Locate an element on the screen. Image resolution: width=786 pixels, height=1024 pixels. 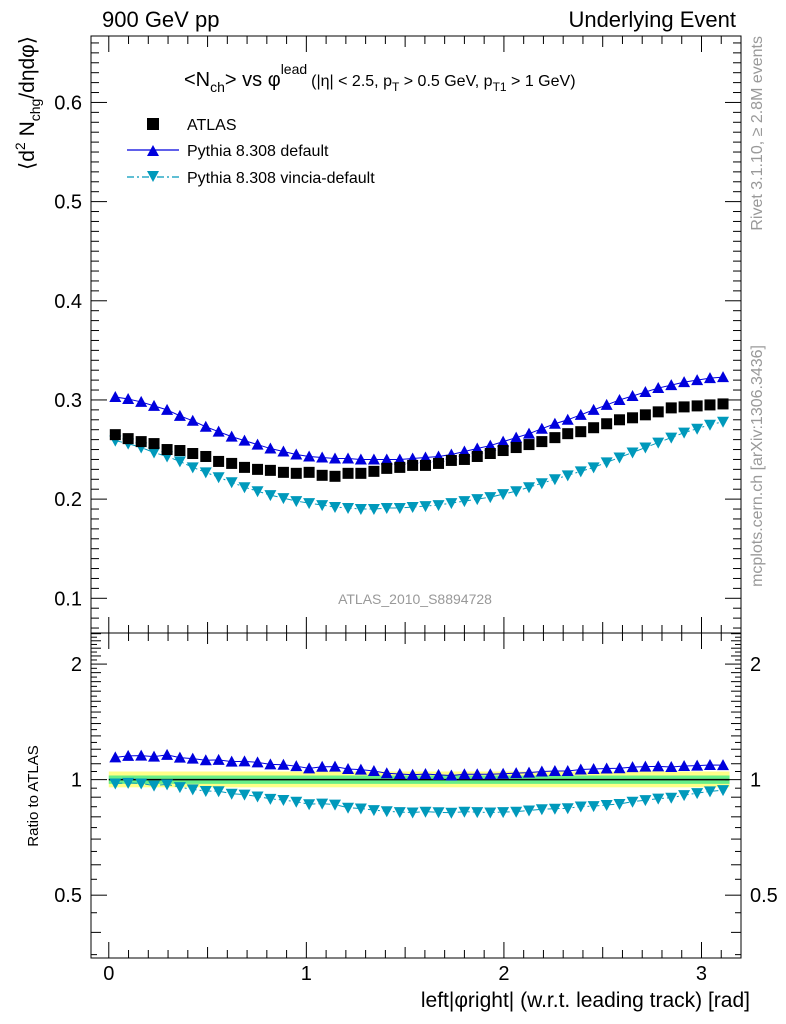
title-part-a: <N is located at coordinates (197, 80).